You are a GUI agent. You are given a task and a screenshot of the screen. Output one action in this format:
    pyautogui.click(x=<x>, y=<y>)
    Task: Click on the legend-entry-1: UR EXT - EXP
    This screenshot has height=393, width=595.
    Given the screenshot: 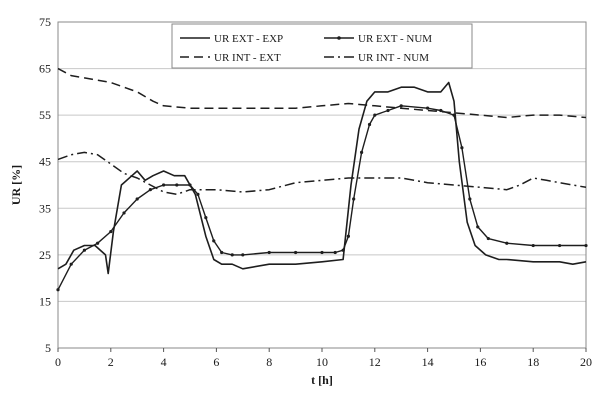 What is the action you would take?
    pyautogui.click(x=231, y=39)
    